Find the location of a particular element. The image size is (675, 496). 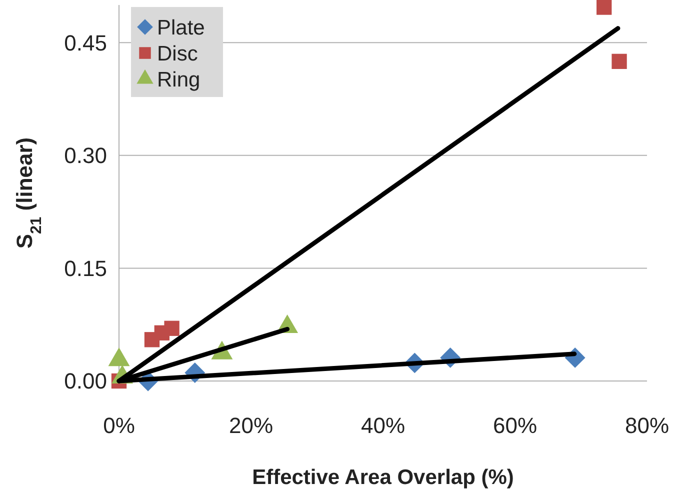

legend-label: Disc is located at coordinates (177, 54).